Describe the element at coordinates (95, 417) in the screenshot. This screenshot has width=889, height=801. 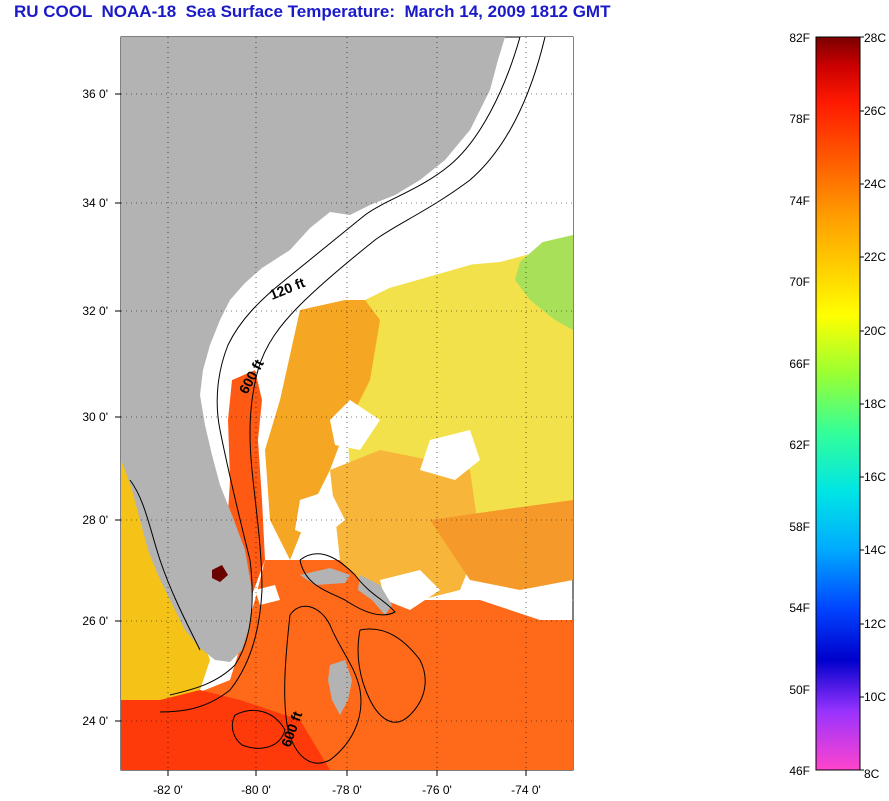
I see `lat-tick: 30 0'` at that location.